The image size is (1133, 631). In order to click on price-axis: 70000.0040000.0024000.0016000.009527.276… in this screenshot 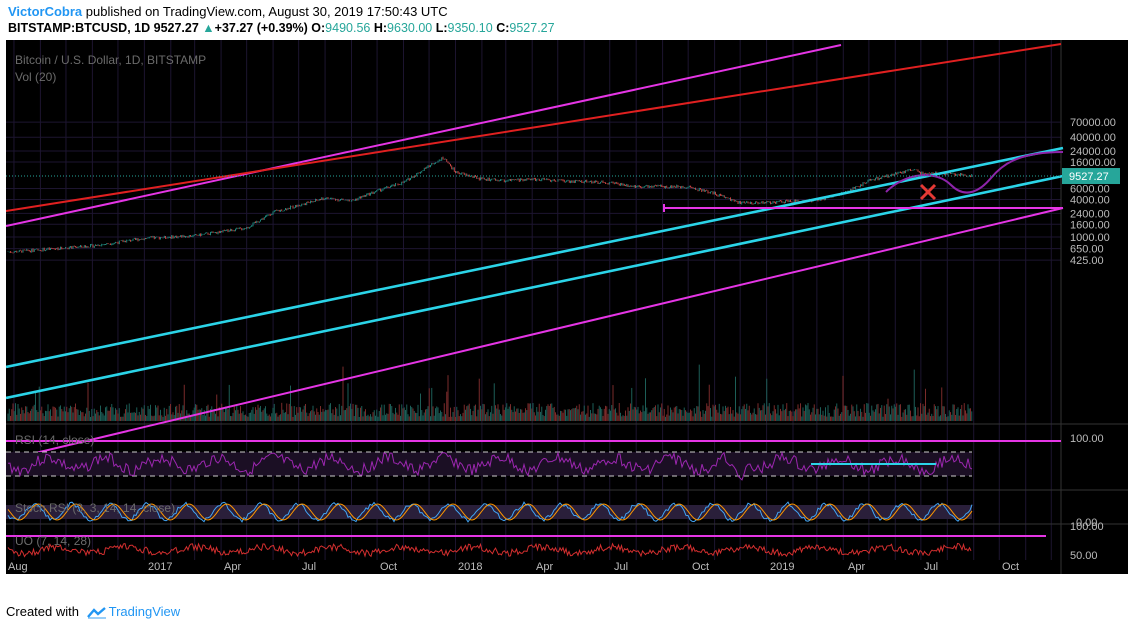, I will do `click(1091, 339)`.